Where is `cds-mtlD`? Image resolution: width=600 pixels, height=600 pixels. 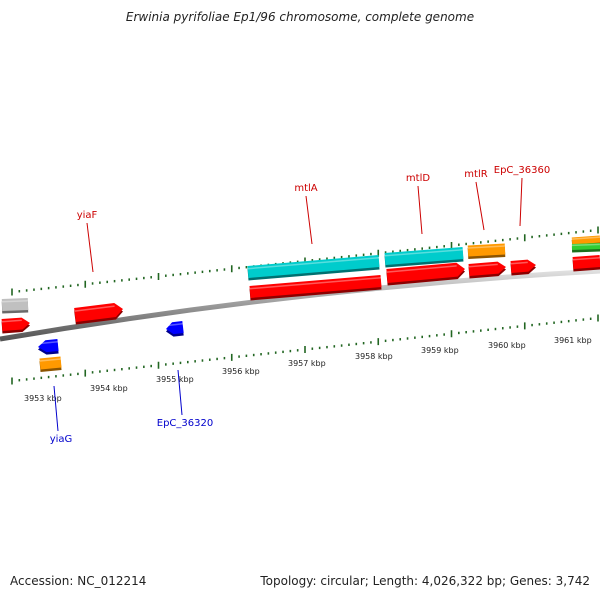
cds-mtlD is located at coordinates (425, 272).